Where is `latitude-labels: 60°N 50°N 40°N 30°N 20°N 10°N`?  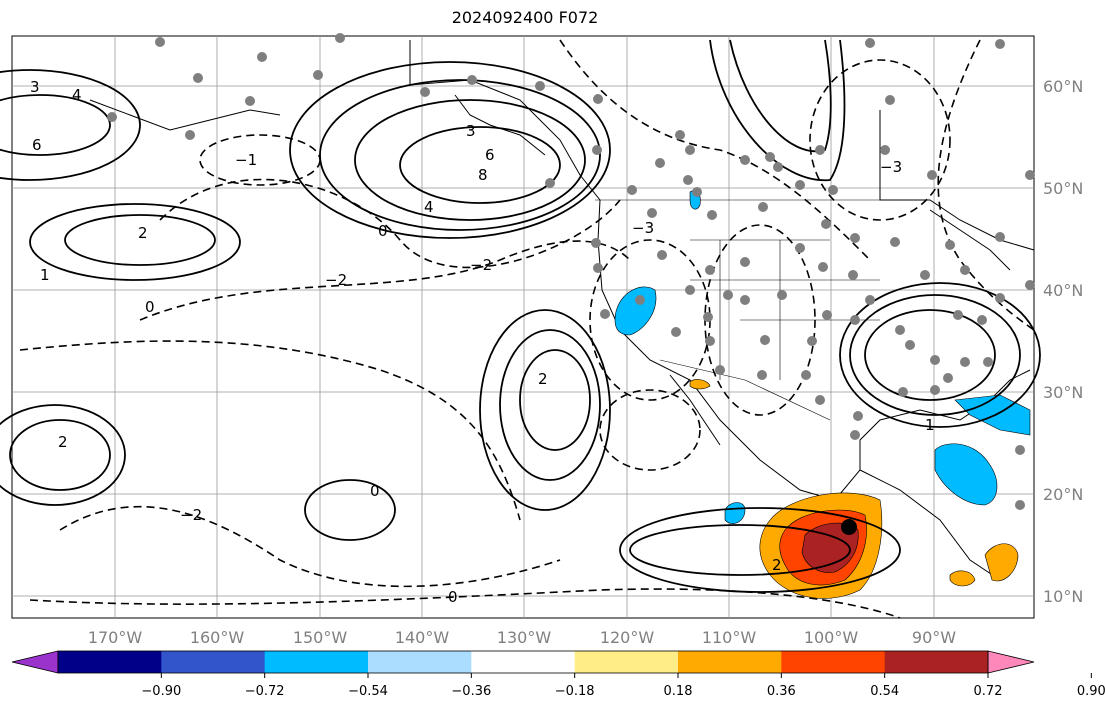
latitude-labels: 60°N 50°N 40°N 30°N 20°N 10°N is located at coordinates (1063, 341).